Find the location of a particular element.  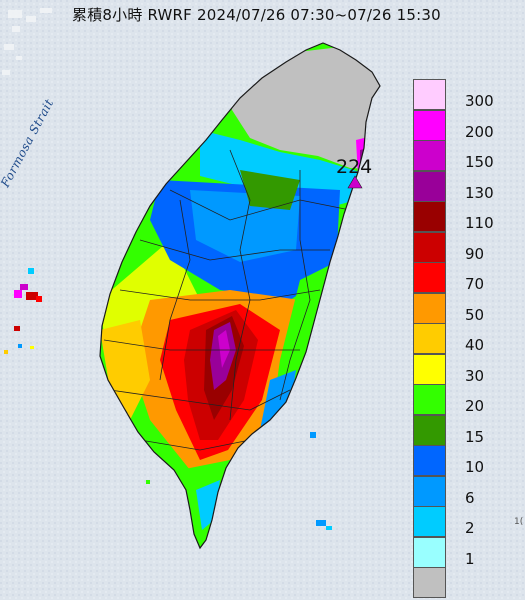

legend-row: 20 is located at coordinates (465, 399).